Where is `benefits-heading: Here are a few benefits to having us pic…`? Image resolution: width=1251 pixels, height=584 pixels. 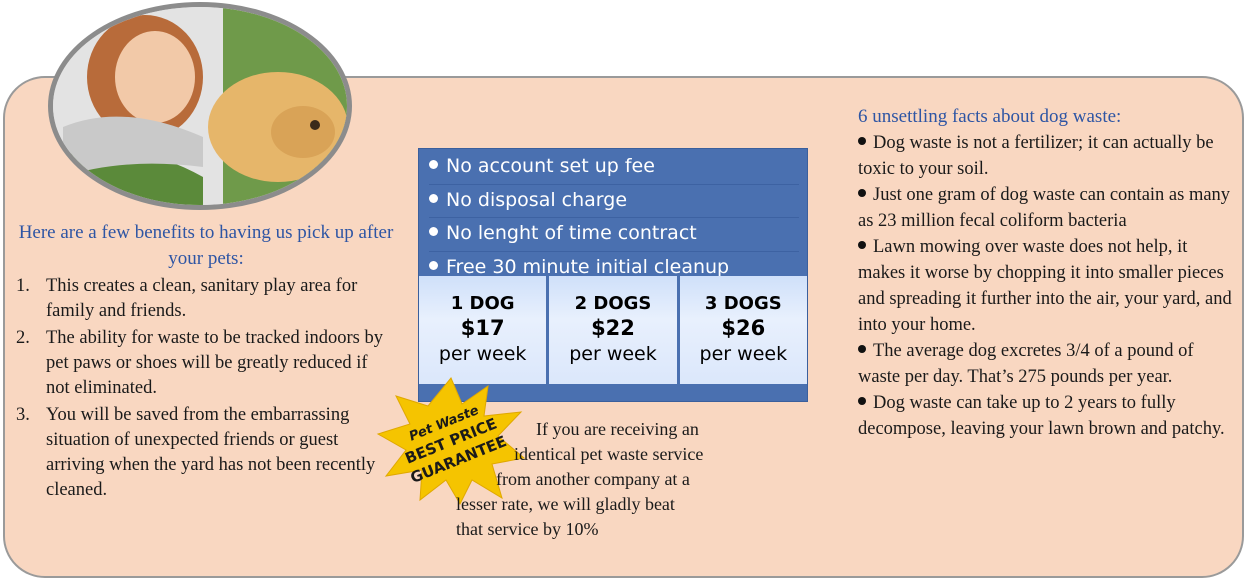 benefits-heading: Here are a few benefits to having us pic… is located at coordinates (206, 245).